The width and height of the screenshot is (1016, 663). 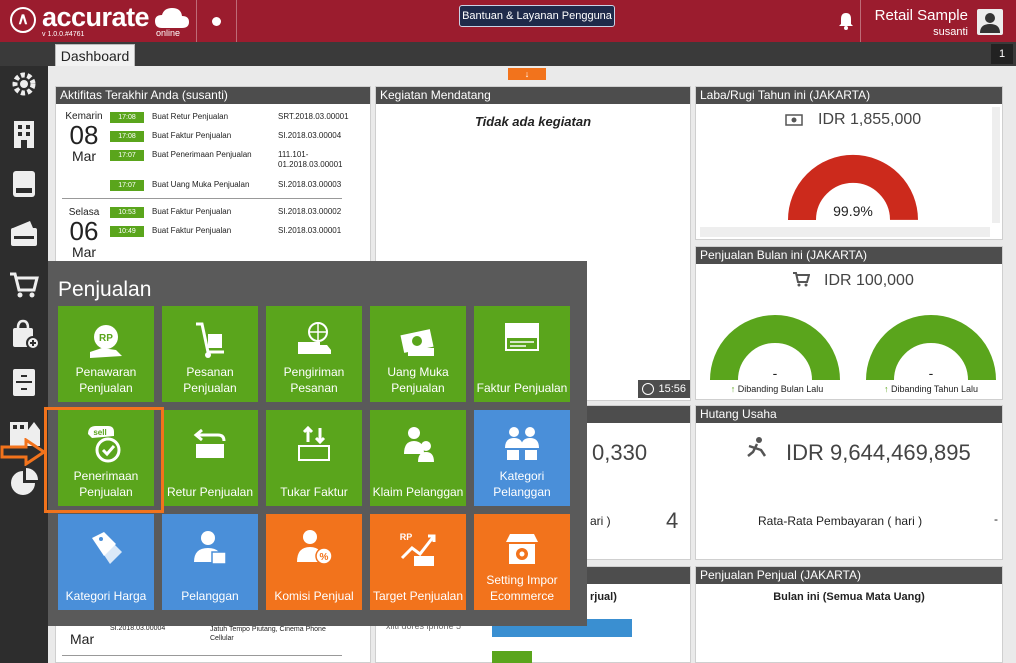 What do you see at coordinates (314, 443) in the screenshot?
I see `exchange-invoice-icon` at bounding box center [314, 443].